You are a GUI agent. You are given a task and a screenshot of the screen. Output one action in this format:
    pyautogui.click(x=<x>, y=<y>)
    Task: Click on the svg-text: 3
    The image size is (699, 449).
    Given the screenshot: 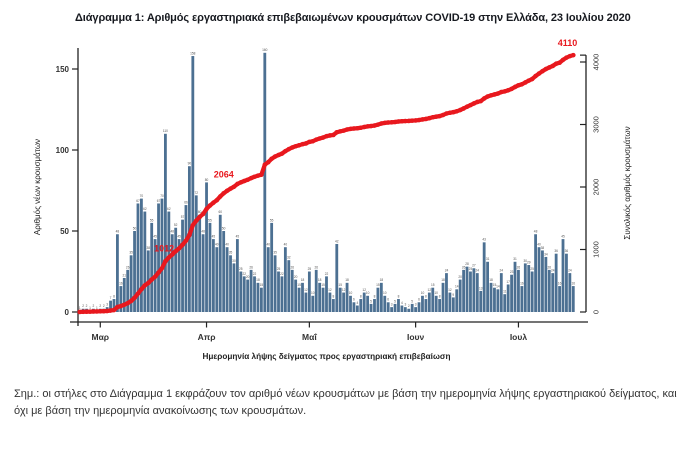 What is the action you would take?
    pyautogui.click(x=107, y=305)
    